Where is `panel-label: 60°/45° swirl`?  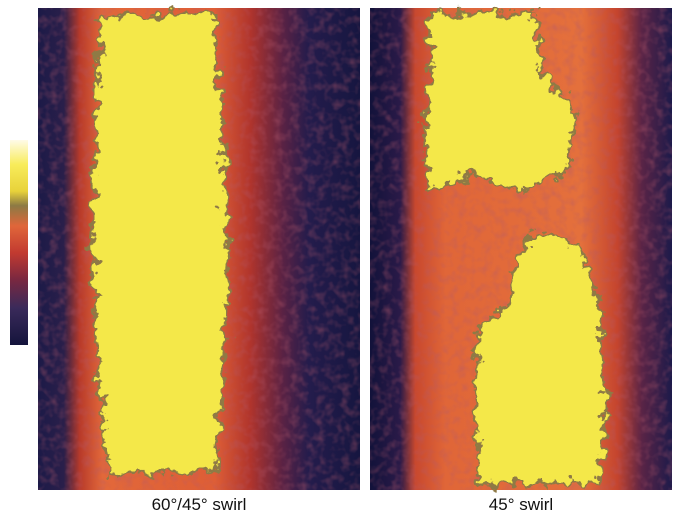
panel-label: 60°/45° swirl is located at coordinates (199, 504).